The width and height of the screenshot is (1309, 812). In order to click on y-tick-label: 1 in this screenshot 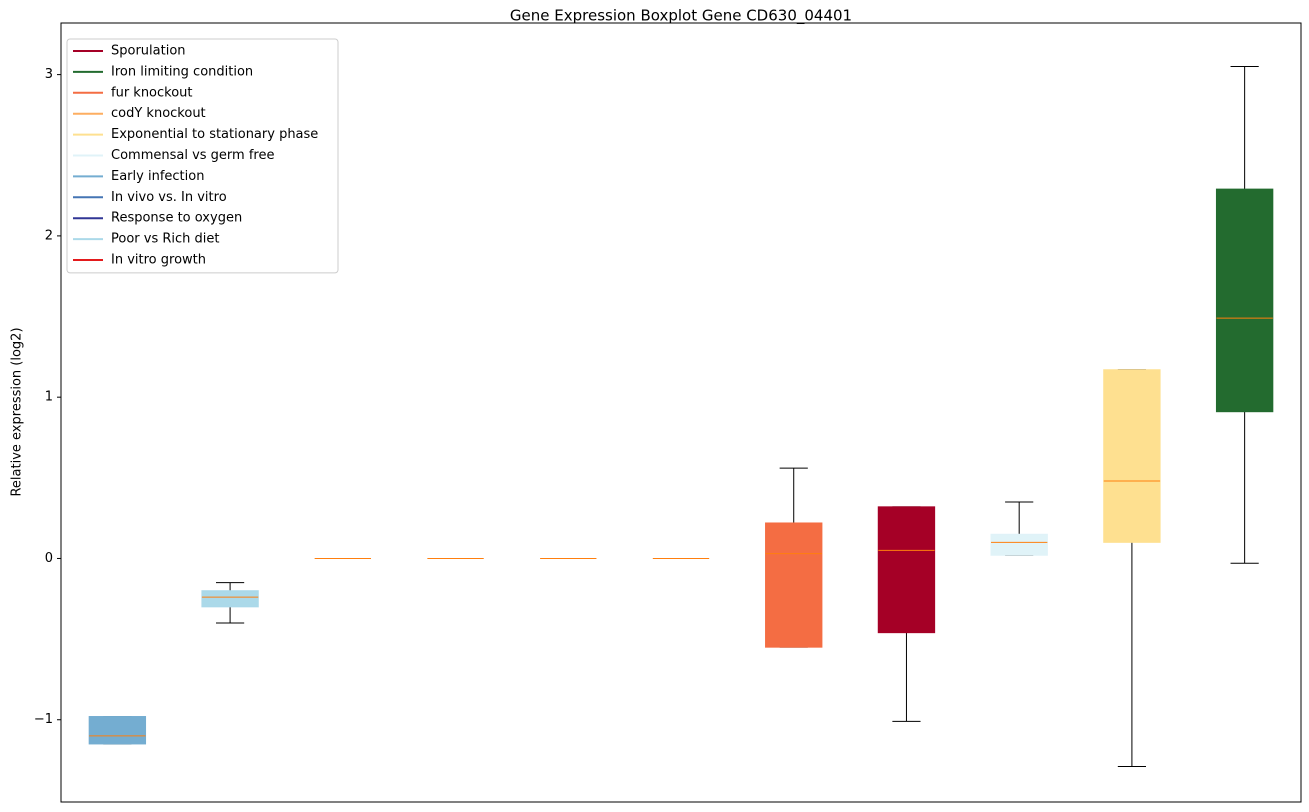, I will do `click(49, 397)`.